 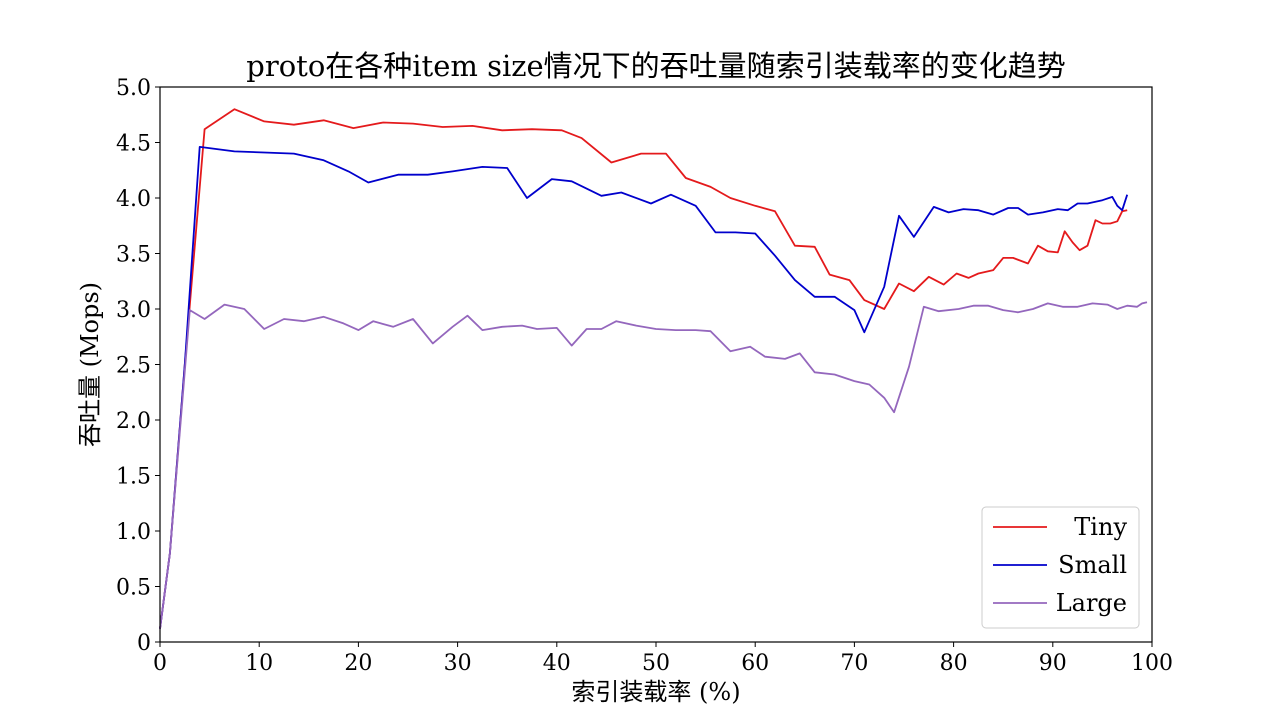 What do you see at coordinates (954, 663) in the screenshot?
I see `x-tick-label: 80` at bounding box center [954, 663].